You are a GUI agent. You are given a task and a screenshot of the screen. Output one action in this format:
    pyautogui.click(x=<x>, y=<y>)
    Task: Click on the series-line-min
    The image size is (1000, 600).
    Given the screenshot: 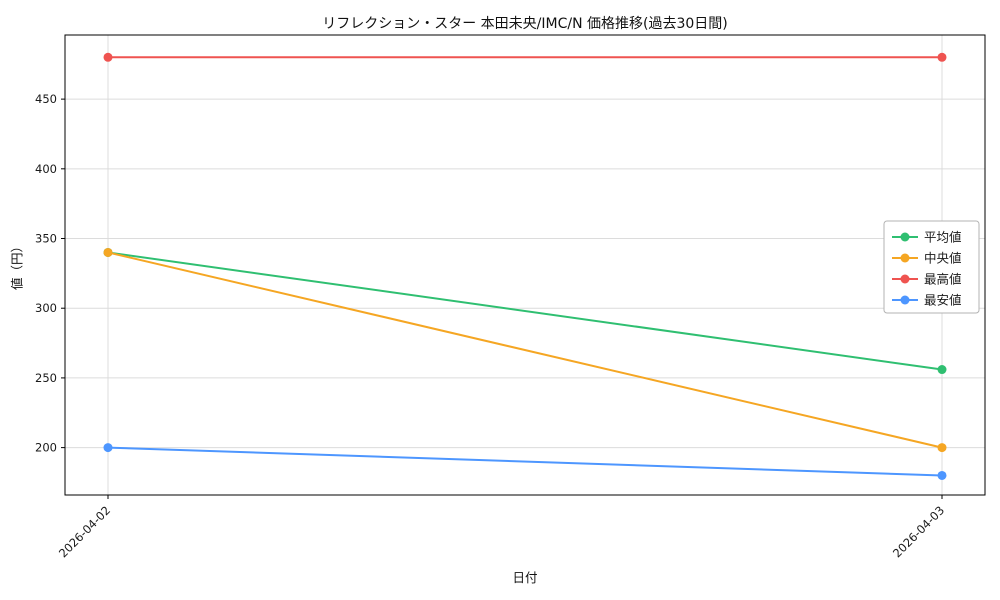 What is the action you would take?
    pyautogui.click(x=525, y=461)
    